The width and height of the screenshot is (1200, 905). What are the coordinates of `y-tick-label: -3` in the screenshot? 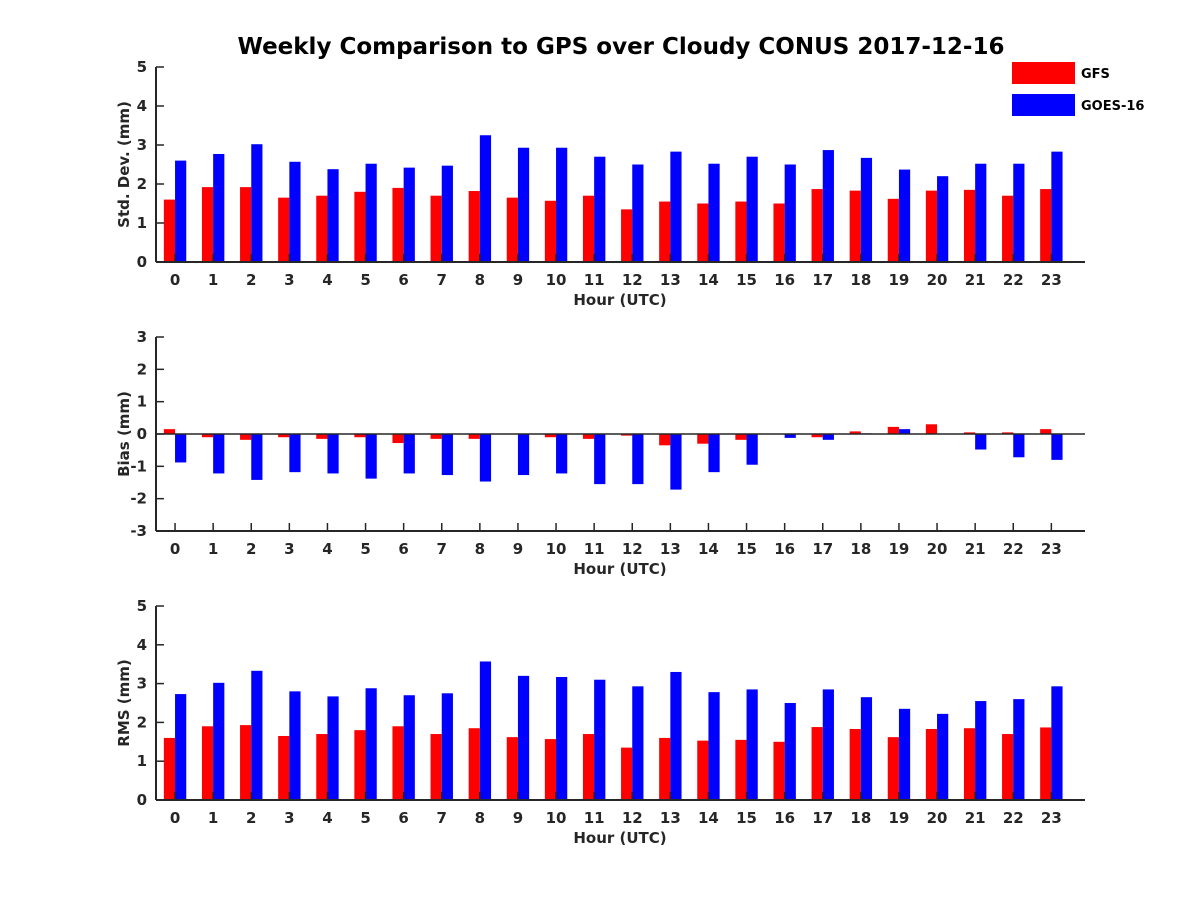 It's located at (138, 531).